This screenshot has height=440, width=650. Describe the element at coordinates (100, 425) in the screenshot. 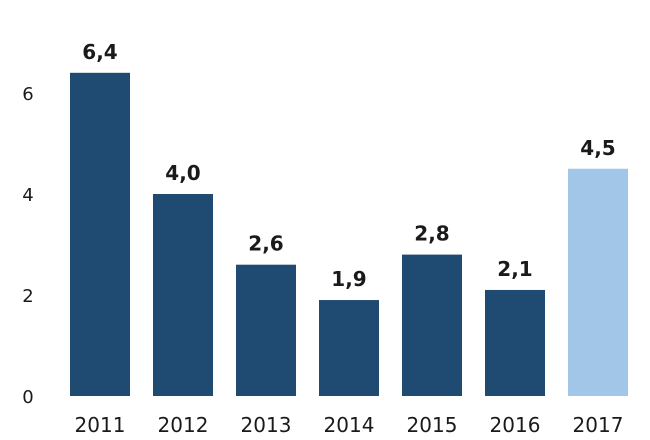

I see `category-label-2011: 2011` at that location.